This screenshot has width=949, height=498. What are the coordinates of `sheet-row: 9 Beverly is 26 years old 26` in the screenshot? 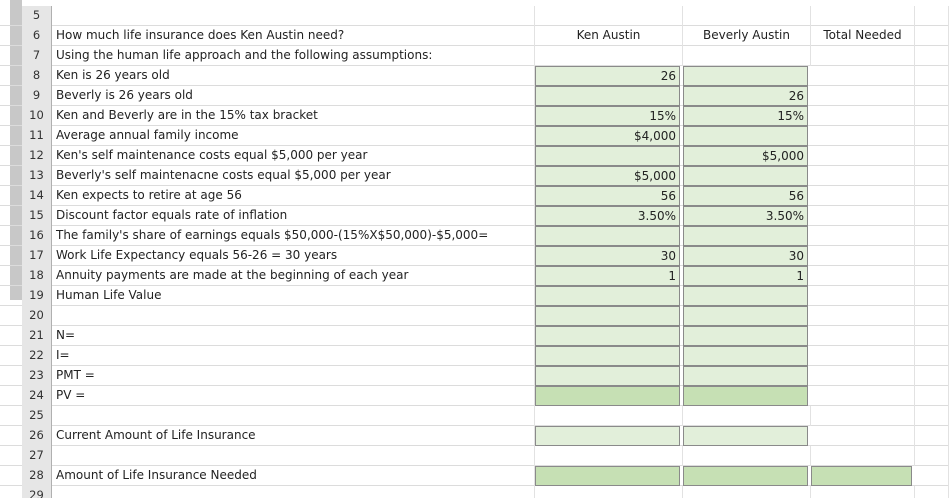 It's located at (474, 96).